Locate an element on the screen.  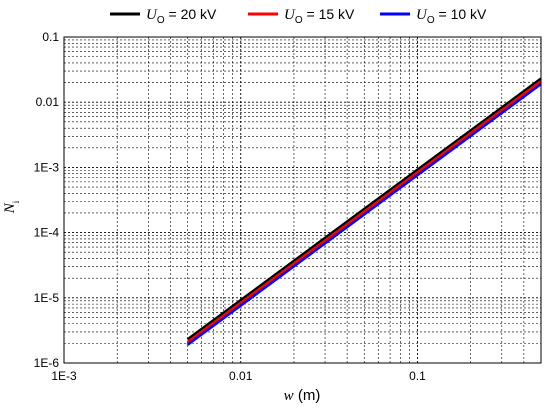
x-axis-label: w (m) is located at coordinates (302, 395).